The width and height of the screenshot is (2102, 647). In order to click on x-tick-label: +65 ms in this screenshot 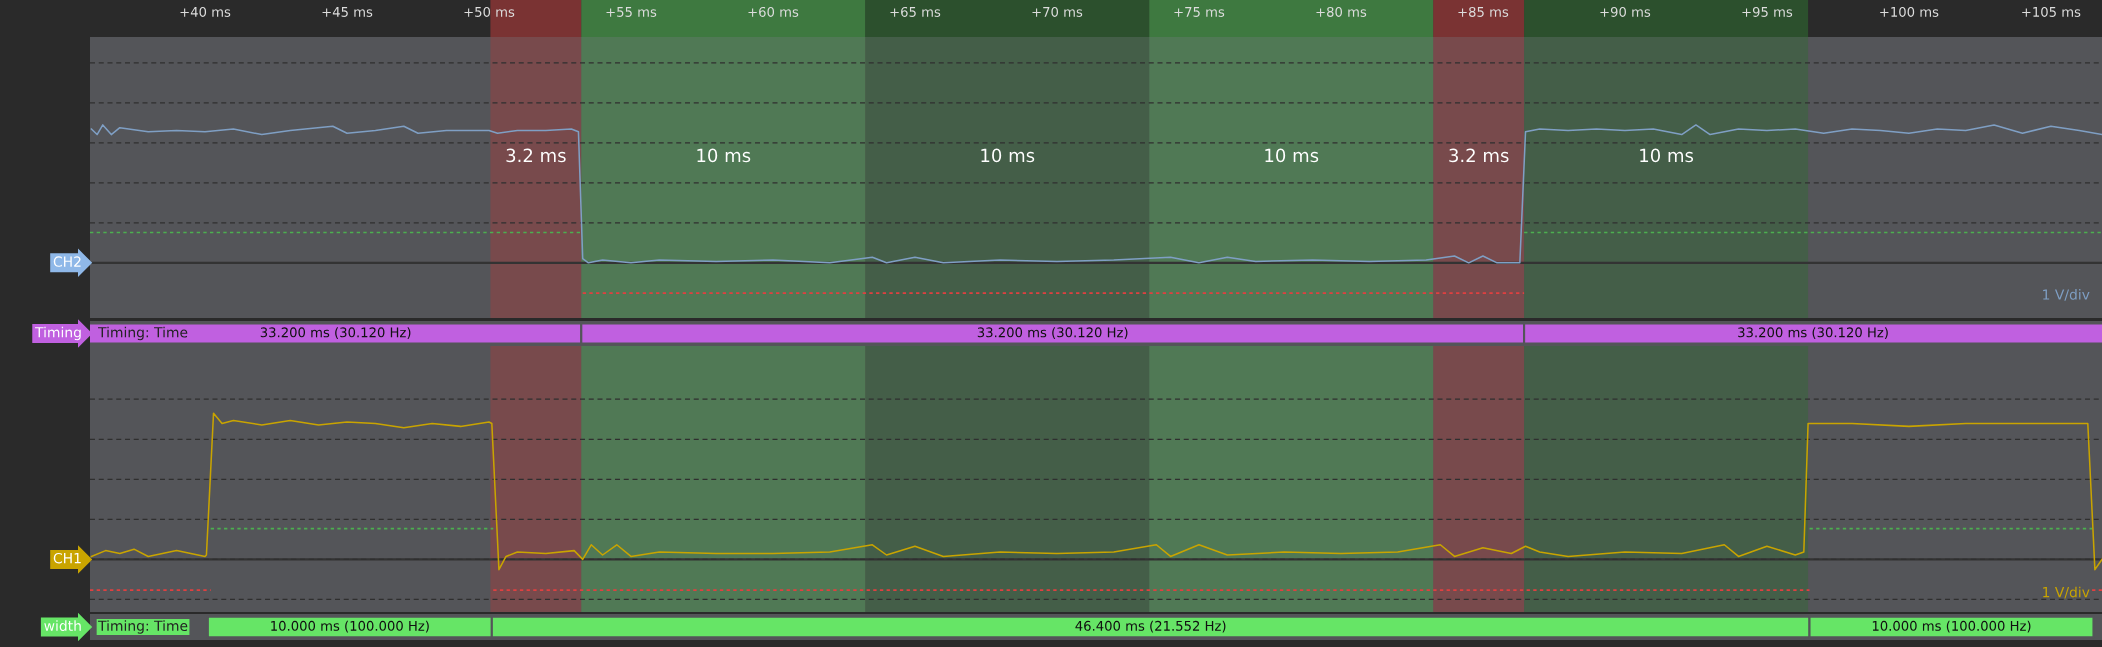, I will do `click(915, 11)`.